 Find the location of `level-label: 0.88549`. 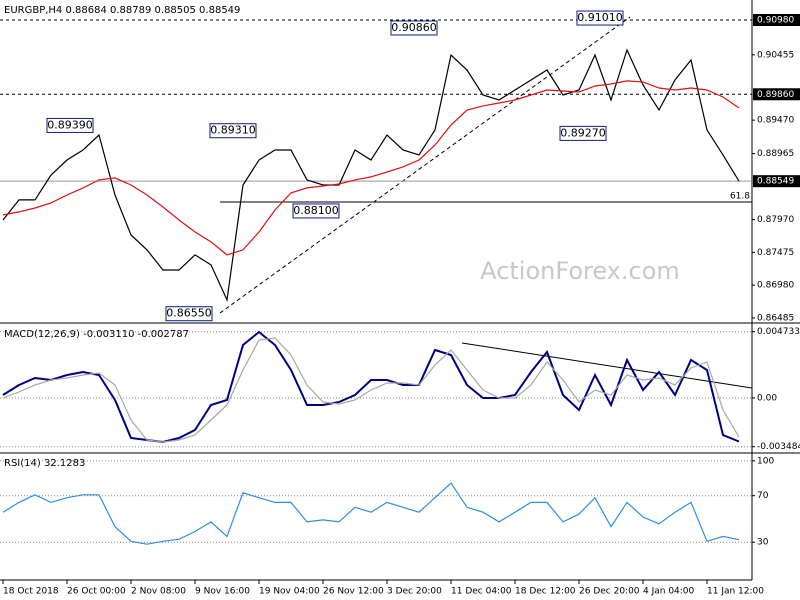

level-label: 0.88549 is located at coordinates (775, 182).